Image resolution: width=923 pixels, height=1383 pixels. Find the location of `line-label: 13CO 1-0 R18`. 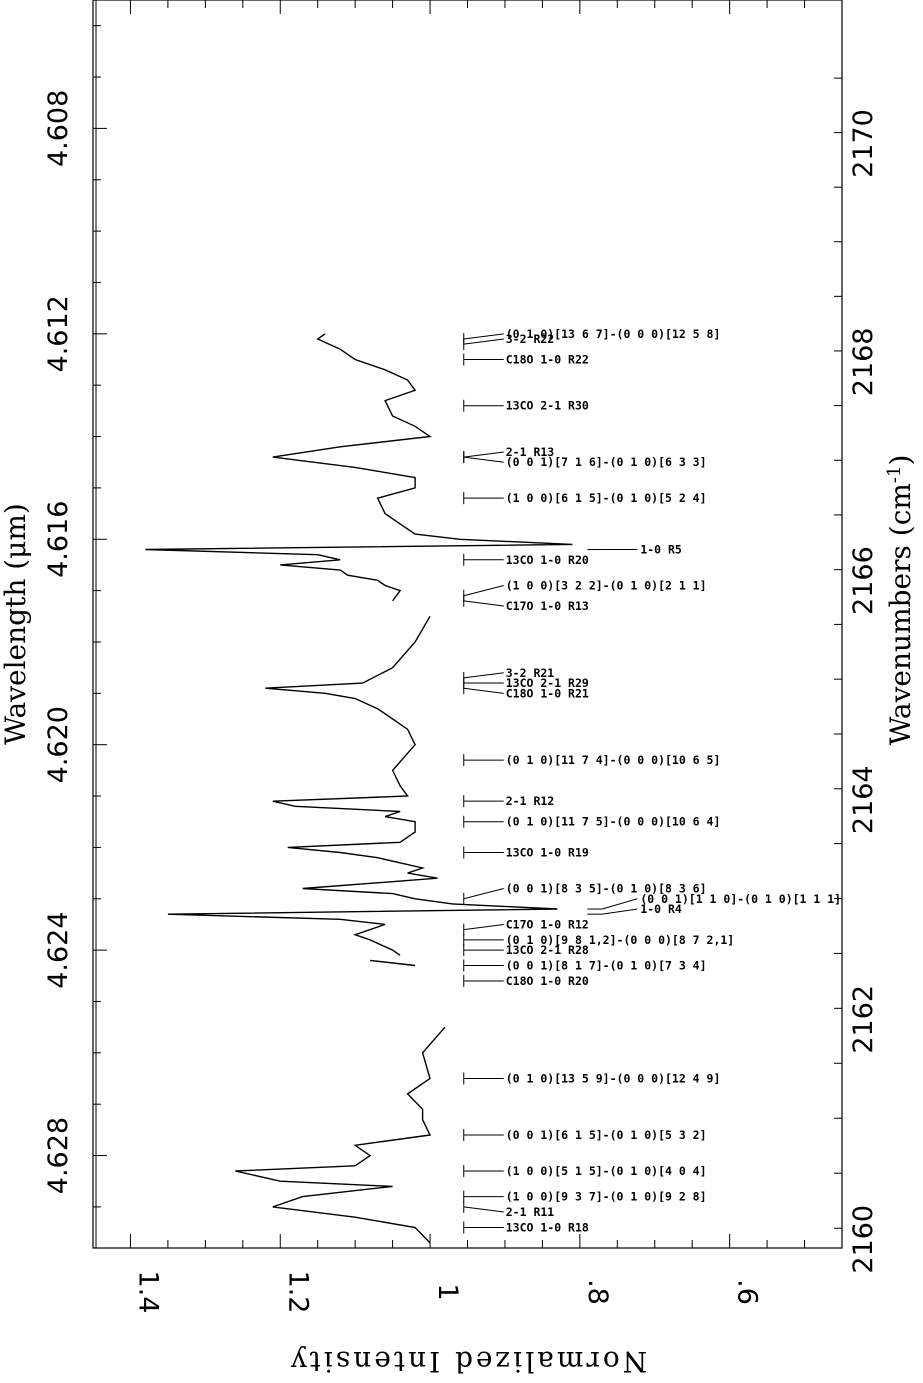

line-label: 13CO 1-0 R18 is located at coordinates (547, 1227).